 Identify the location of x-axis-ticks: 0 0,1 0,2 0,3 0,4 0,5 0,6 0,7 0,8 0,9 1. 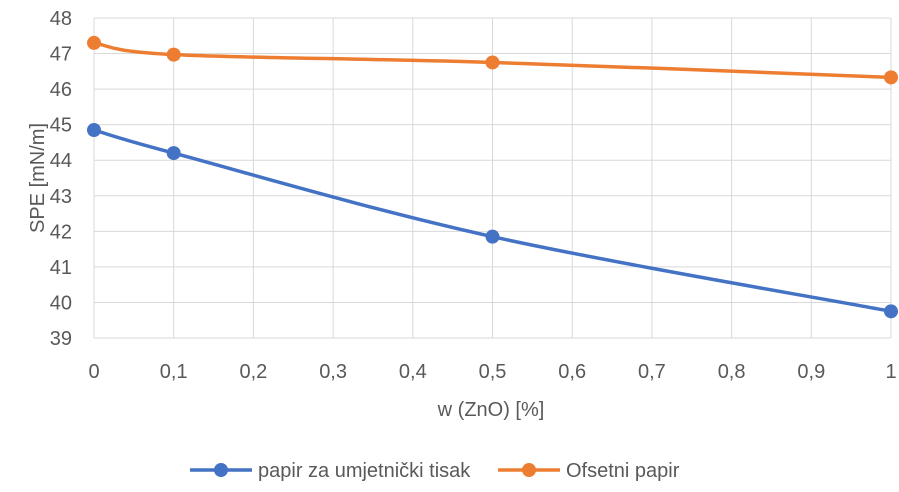
(492, 372).